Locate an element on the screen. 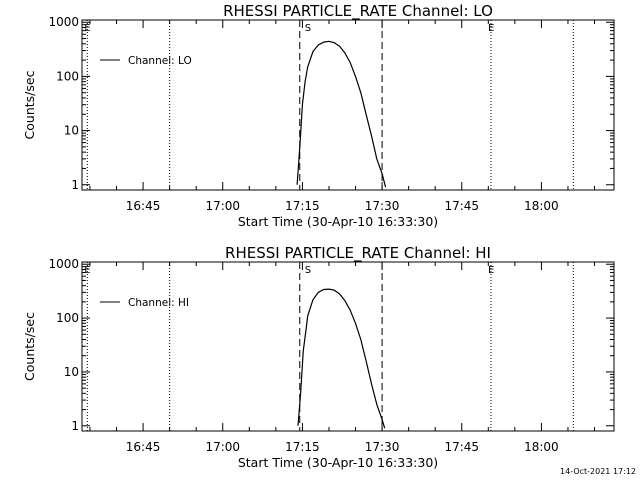  chart-title: RHESSI PARTICLE_RATE Channel: LO is located at coordinates (358, 11).